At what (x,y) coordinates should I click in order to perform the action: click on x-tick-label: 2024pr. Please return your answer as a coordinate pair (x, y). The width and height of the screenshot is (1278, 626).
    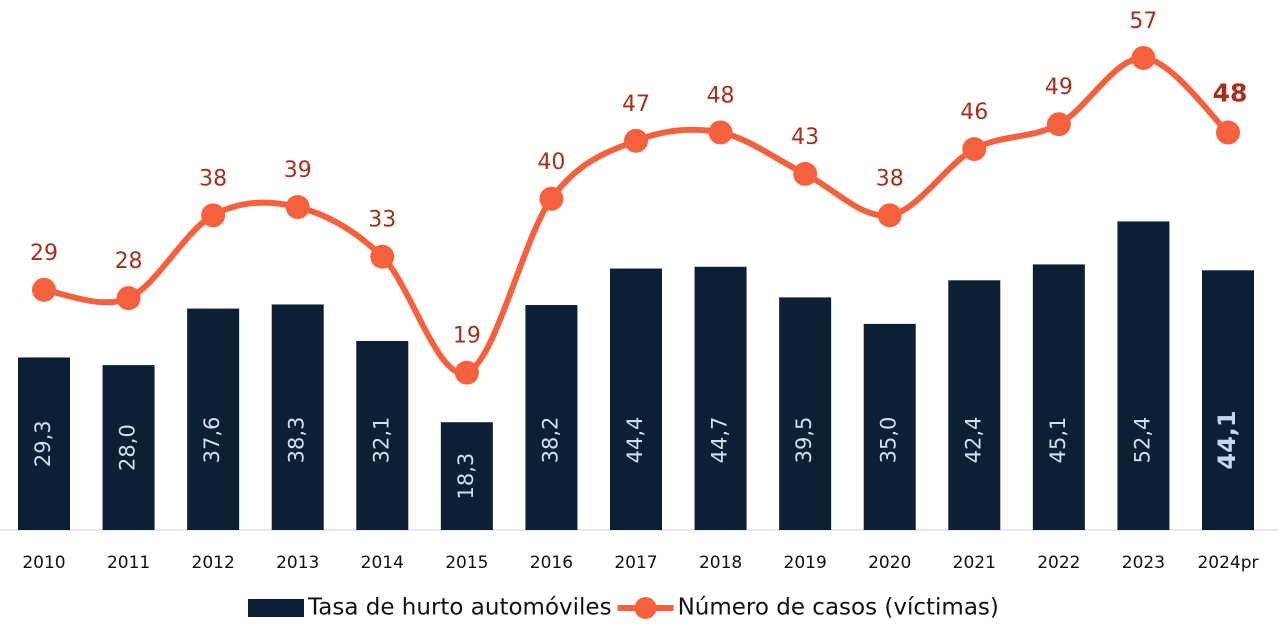
    Looking at the image, I should click on (1227, 563).